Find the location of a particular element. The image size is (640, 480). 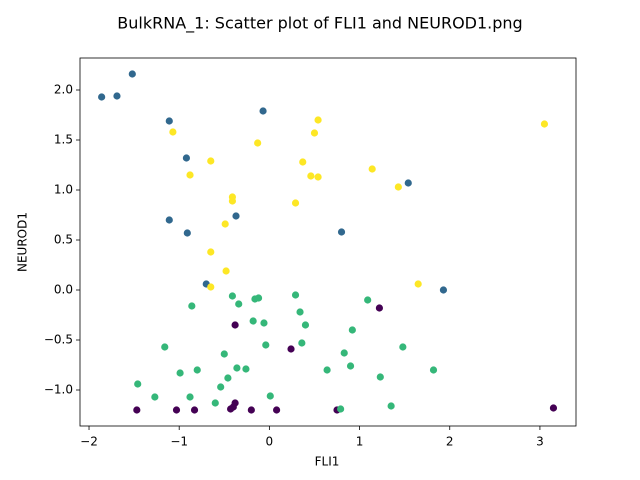

y-tick-label: 1.5 is located at coordinates (63, 140).